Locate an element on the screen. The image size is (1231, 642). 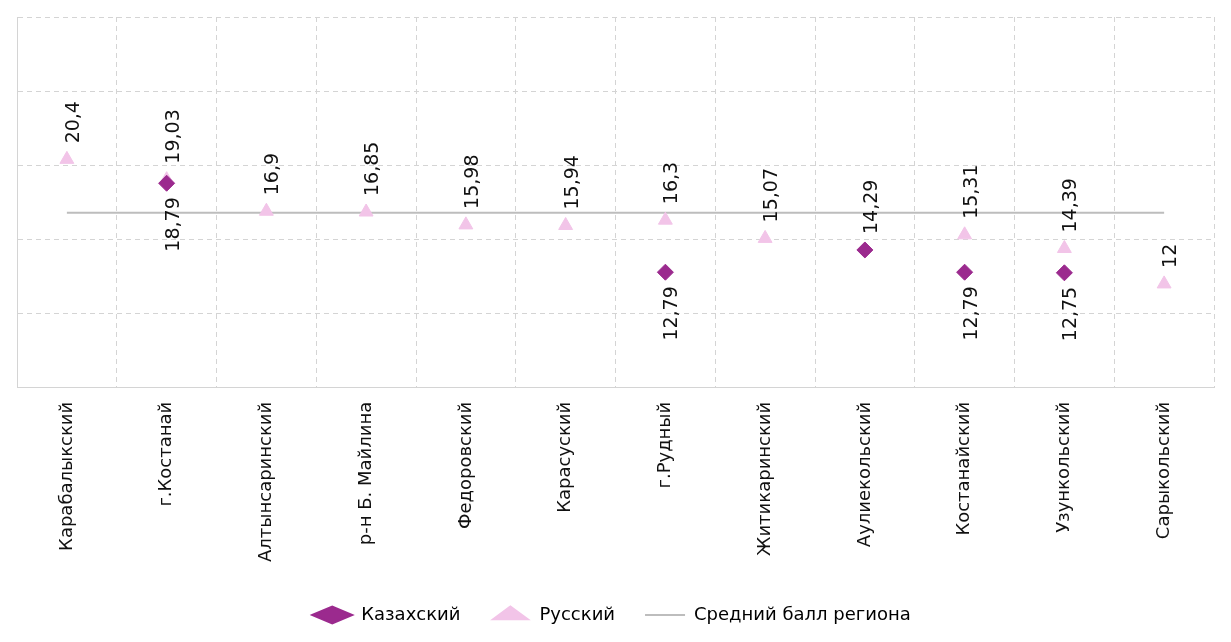
x-tick-label: р-н Б. Майлина is located at coordinates (364, 473).